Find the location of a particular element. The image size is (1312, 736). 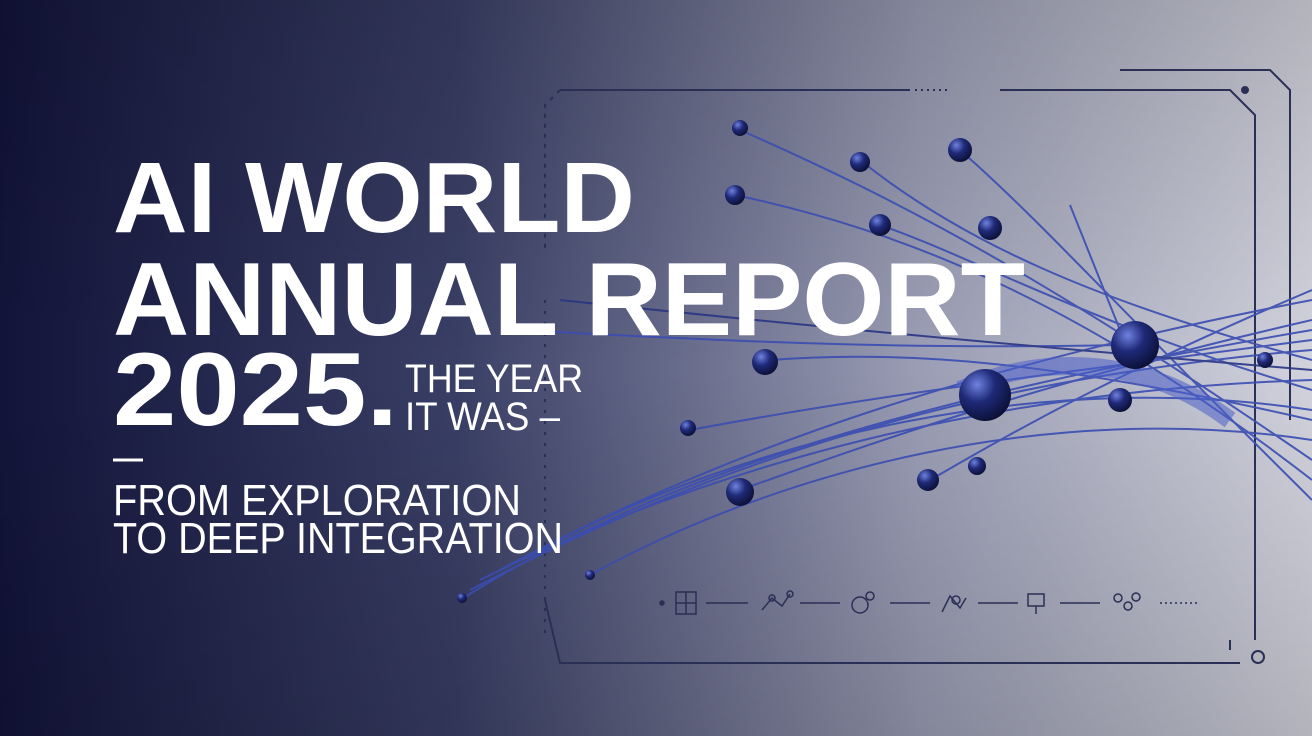

icon-row is located at coordinates (928, 602).